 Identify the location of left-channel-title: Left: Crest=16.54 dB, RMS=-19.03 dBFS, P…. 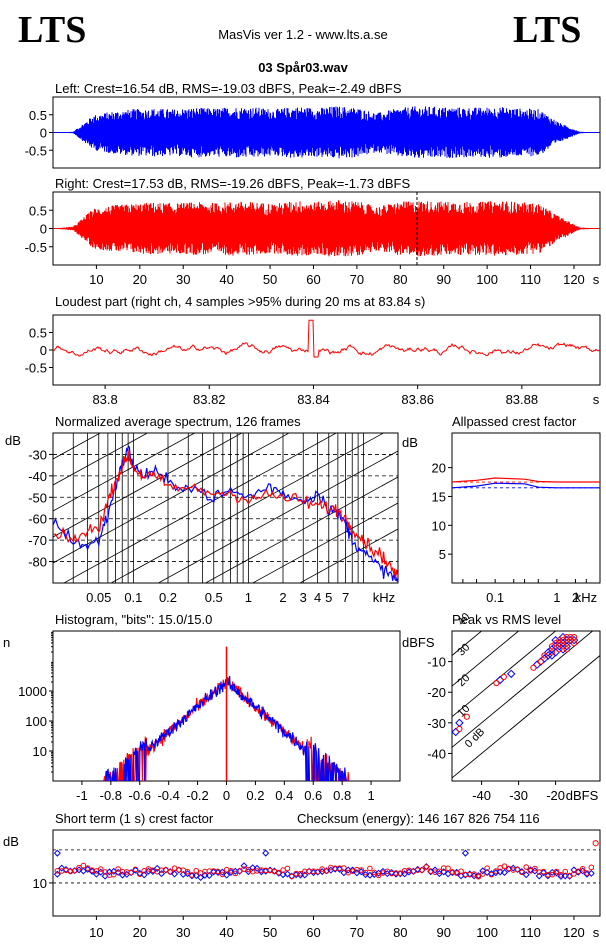
(228, 88).